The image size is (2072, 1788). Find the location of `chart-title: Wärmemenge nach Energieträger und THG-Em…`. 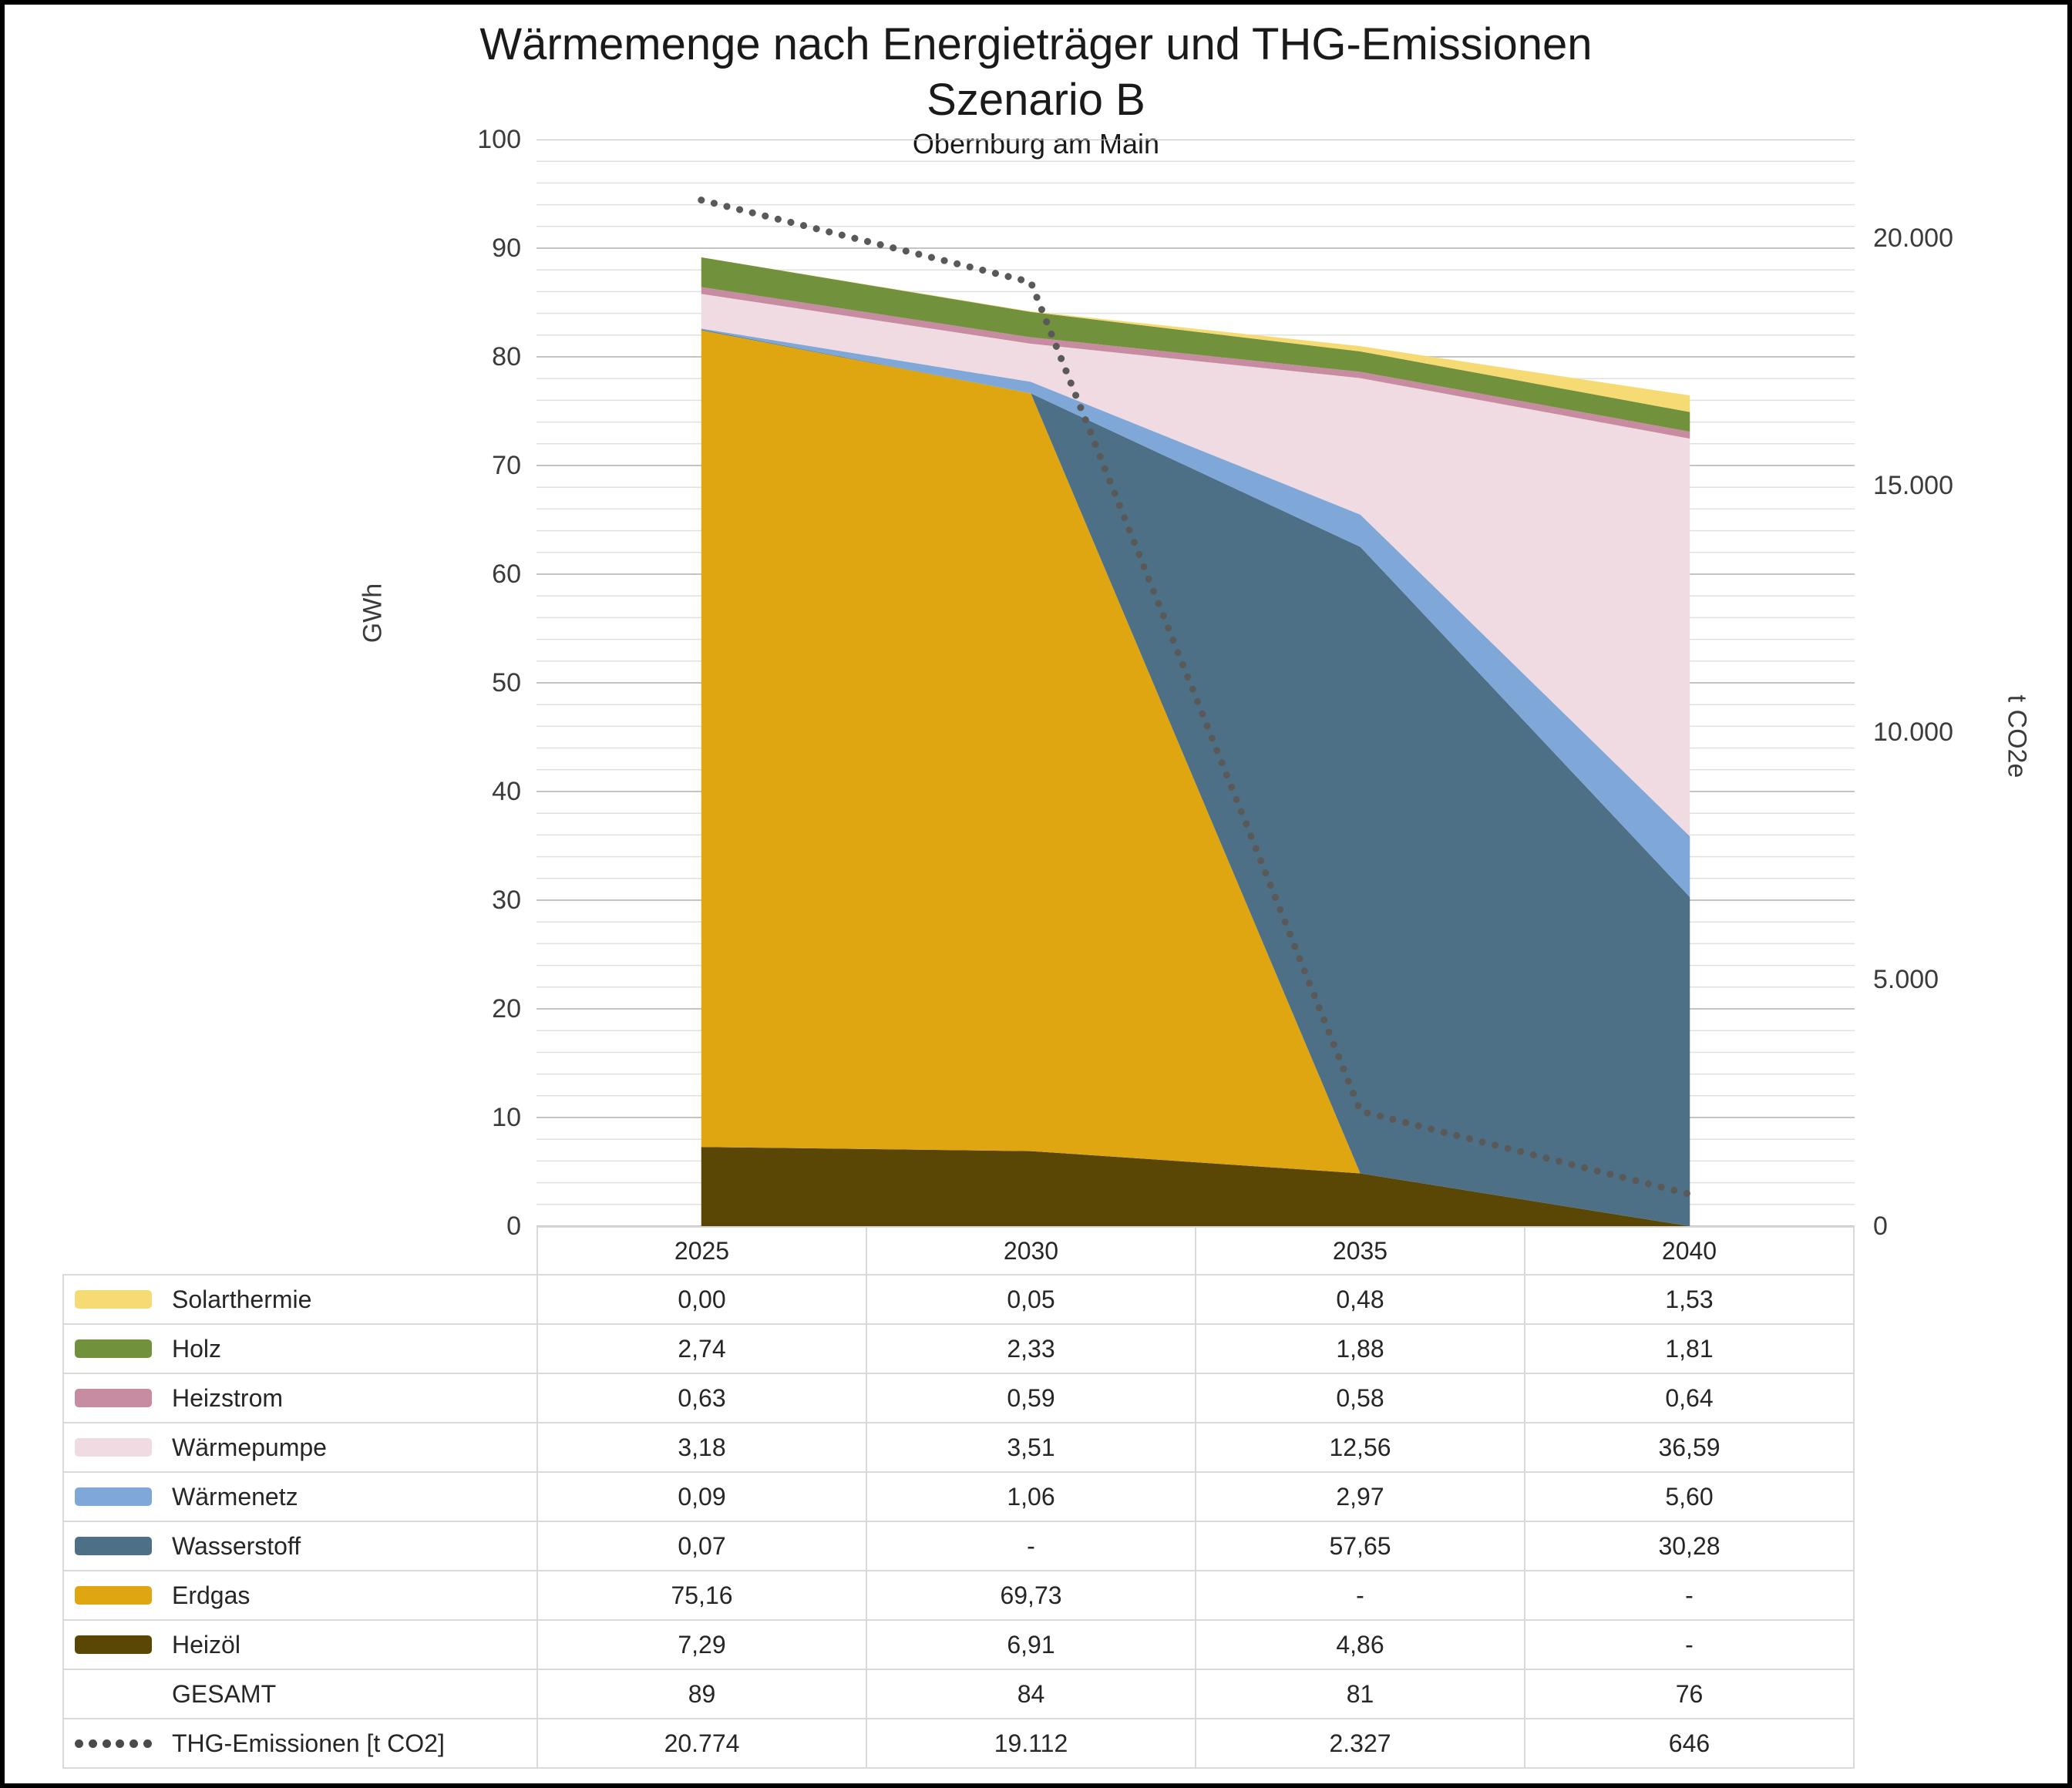

chart-title: Wärmemenge nach Energieträger und THG-Em… is located at coordinates (1036, 44).